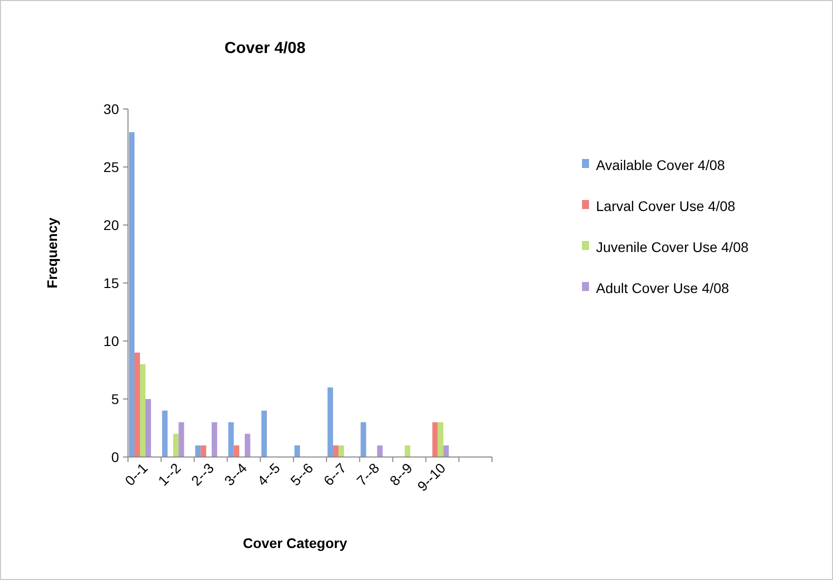 The height and width of the screenshot is (580, 833). What do you see at coordinates (111, 282) in the screenshot?
I see `y-tick-label: 15` at bounding box center [111, 282].